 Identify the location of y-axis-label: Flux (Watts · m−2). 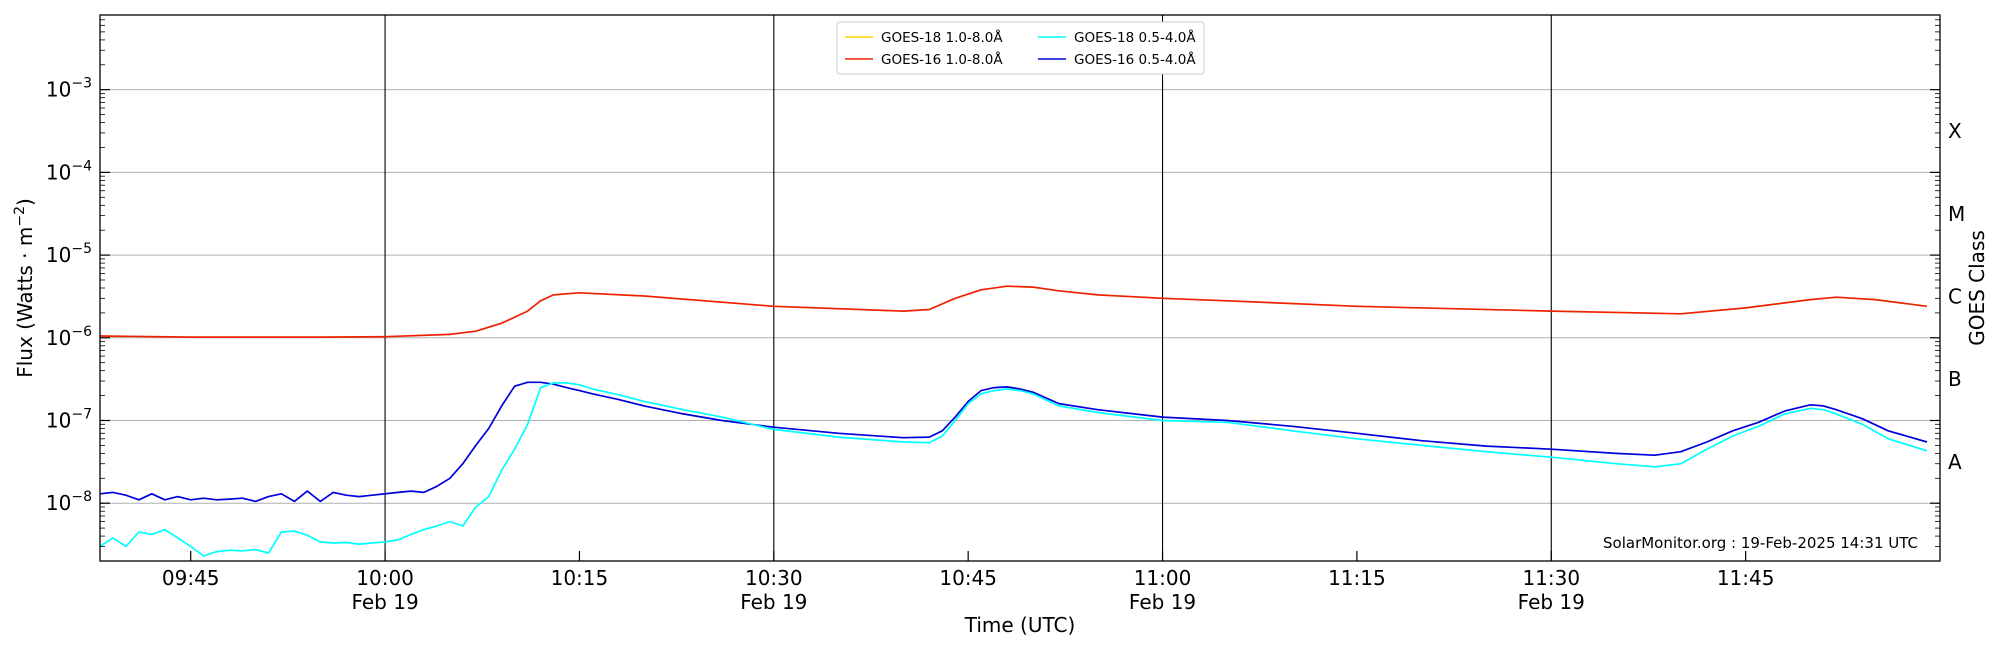
(24, 288).